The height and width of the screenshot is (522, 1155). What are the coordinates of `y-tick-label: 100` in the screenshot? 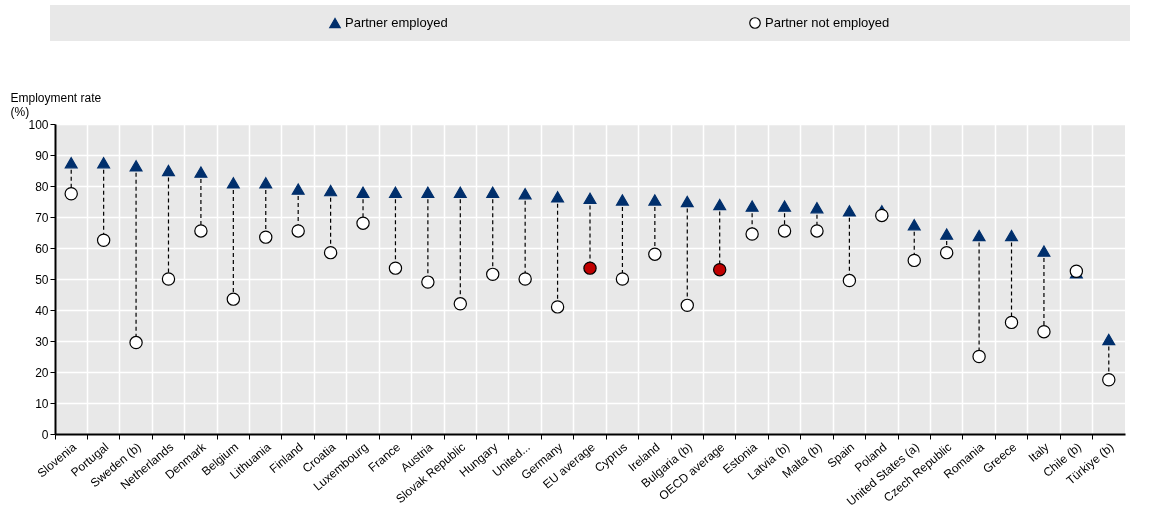 It's located at (38, 124).